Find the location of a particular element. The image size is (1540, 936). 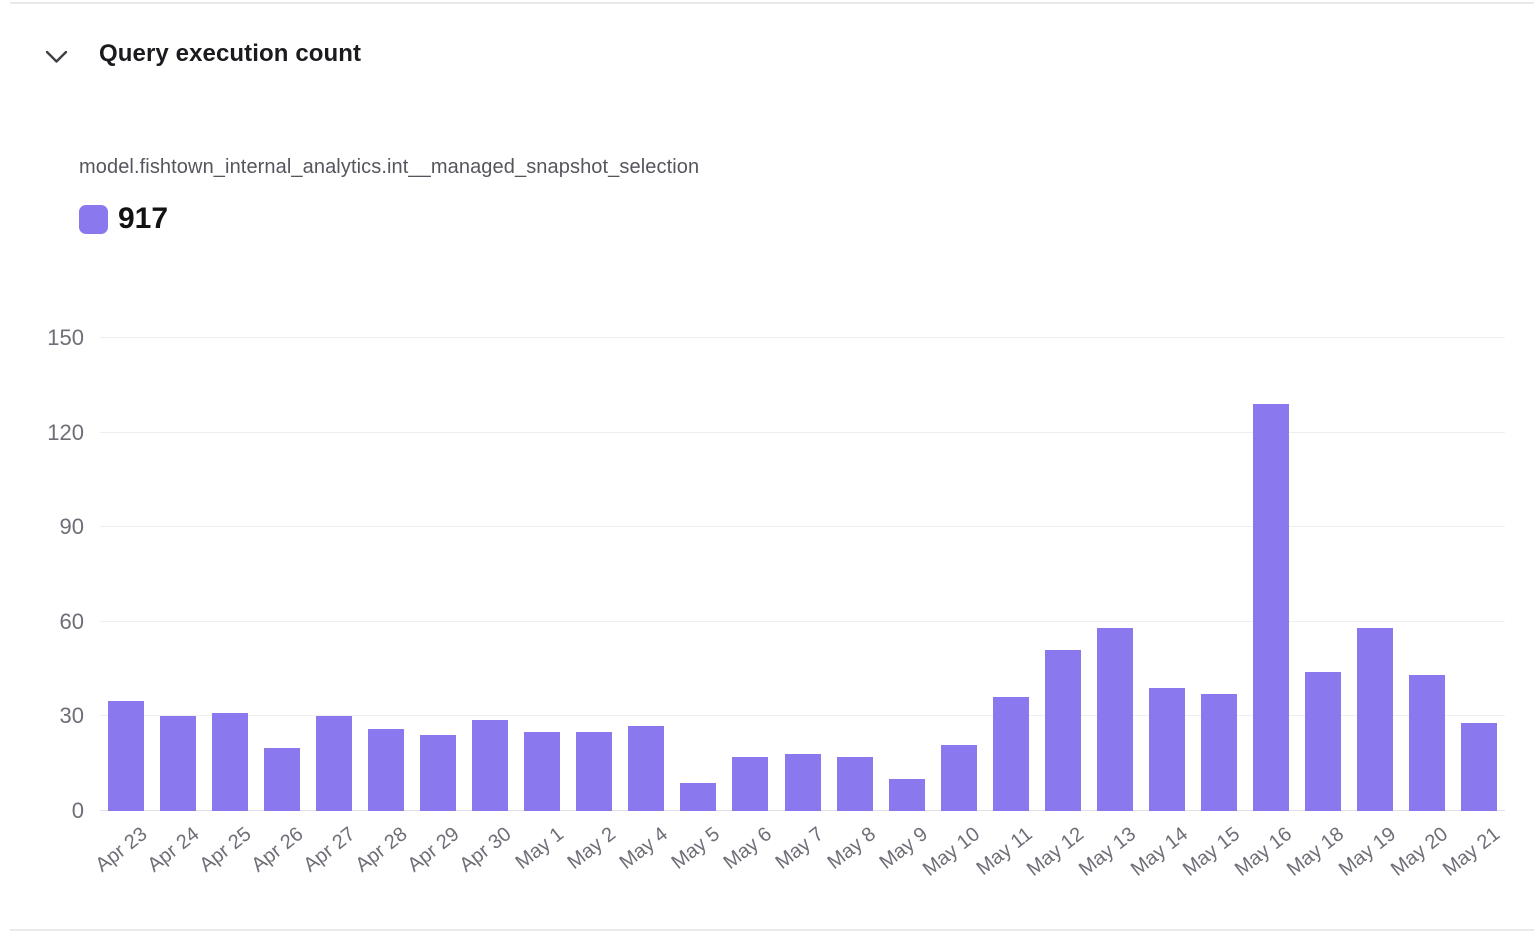

y-axis-tick-label: 90 is located at coordinates (71, 527).